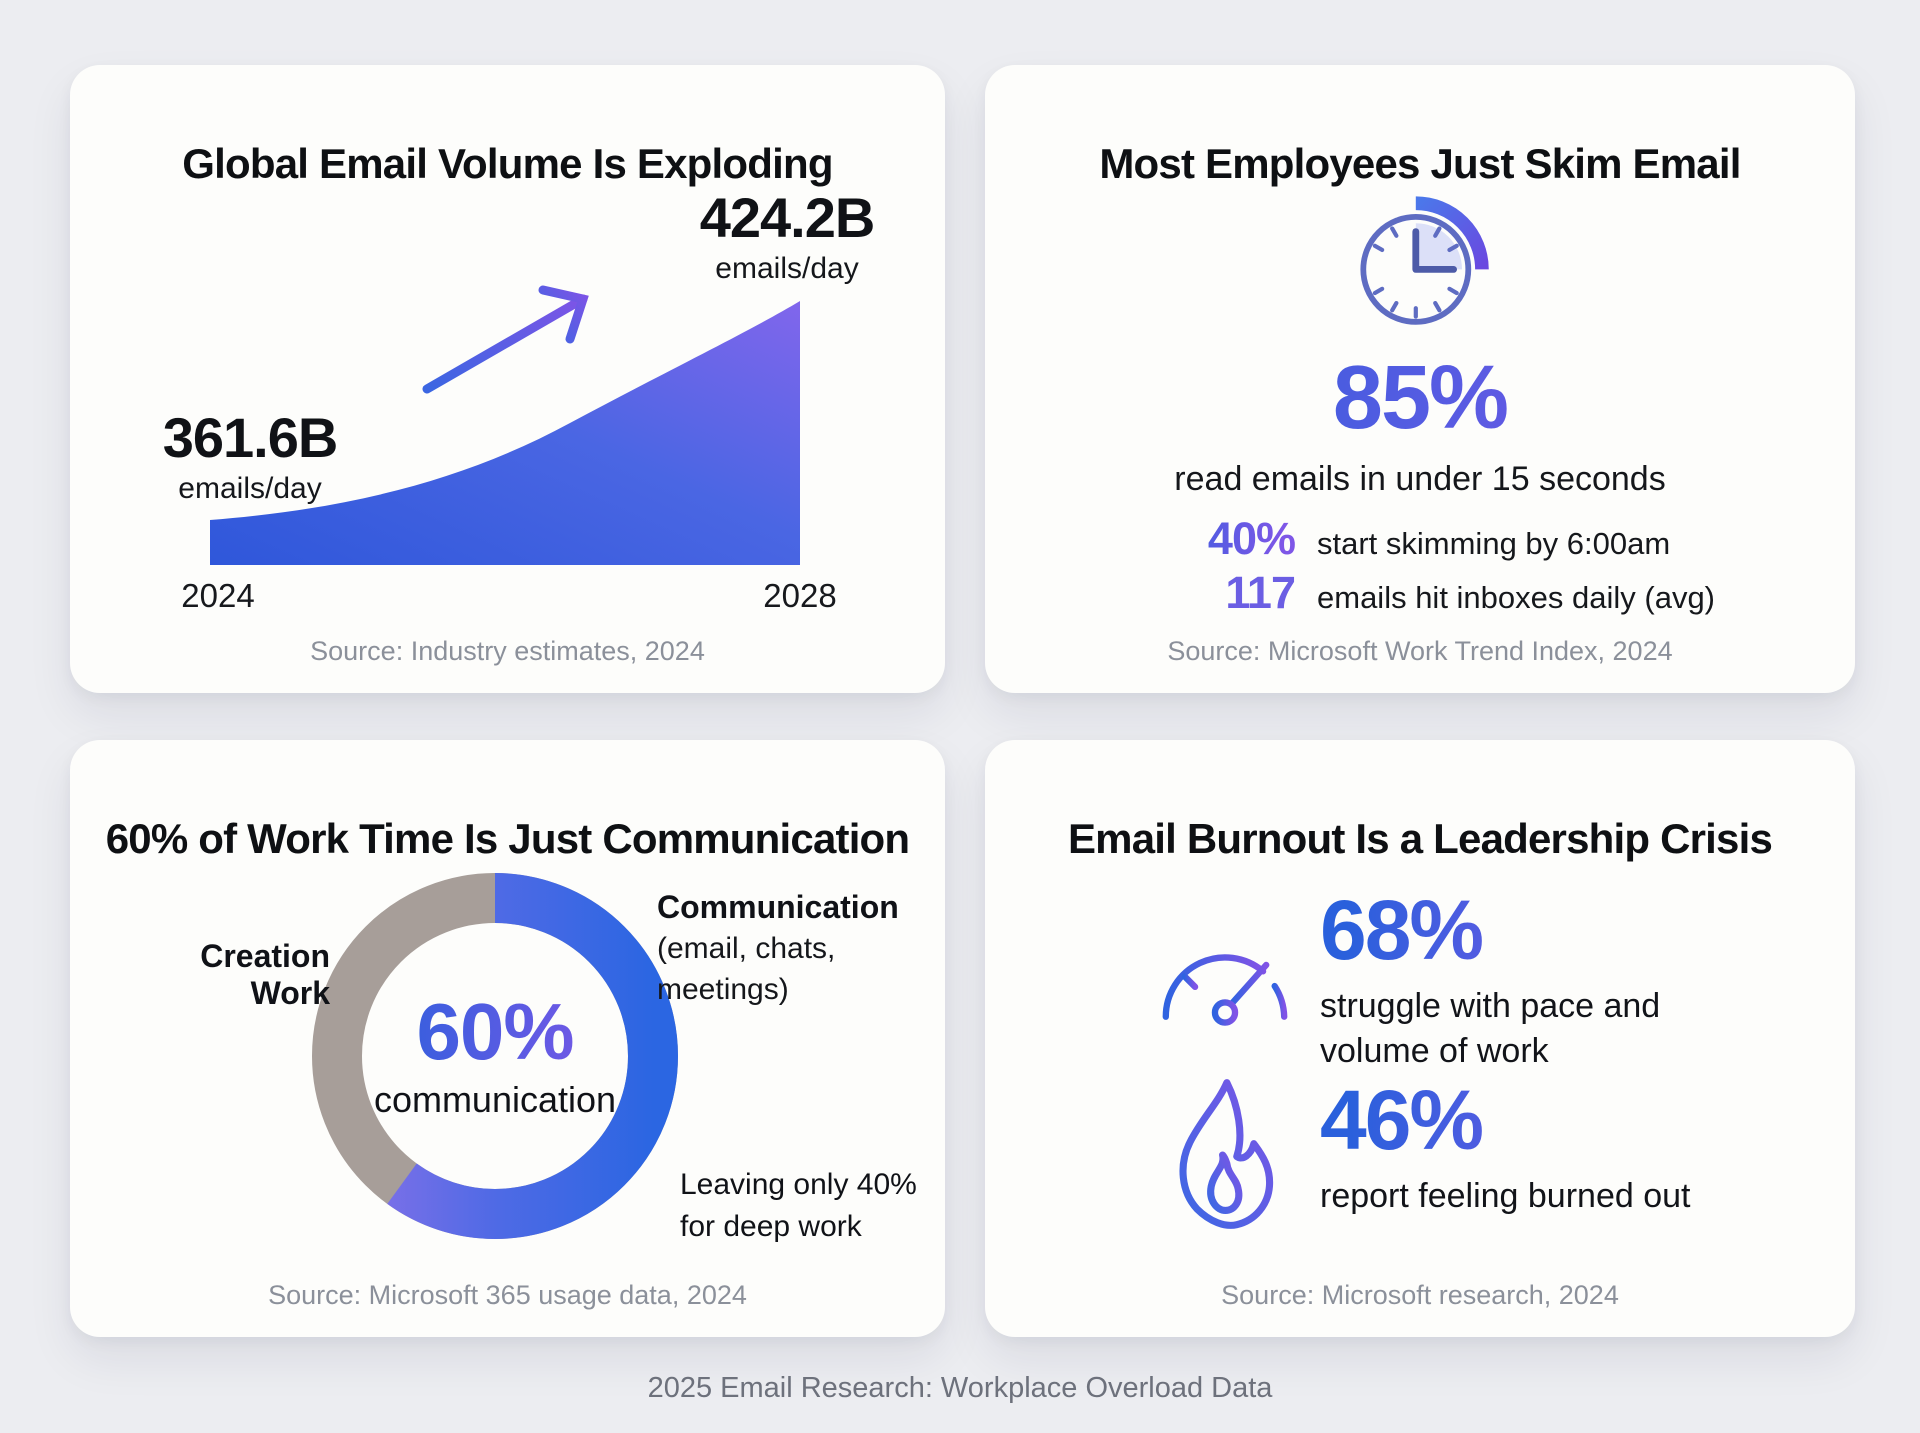 Image resolution: width=1920 pixels, height=1433 pixels. Describe the element at coordinates (507, 1295) in the screenshot. I see `source-note: Source: Microsoft 365 usage data, 2024` at that location.